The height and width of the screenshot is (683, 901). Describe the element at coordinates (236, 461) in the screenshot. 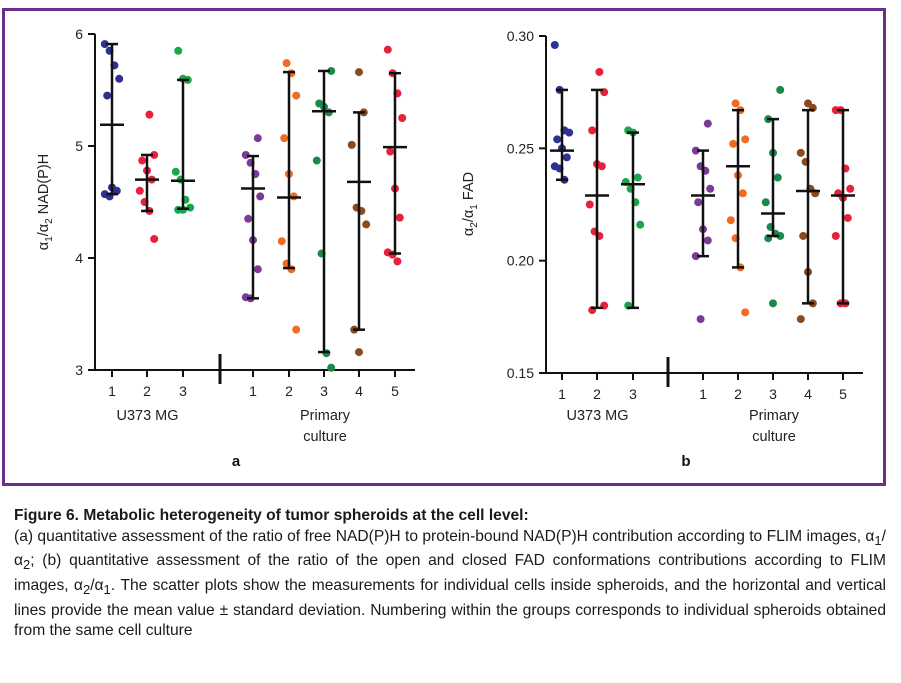

I see `panel-label: a` at that location.